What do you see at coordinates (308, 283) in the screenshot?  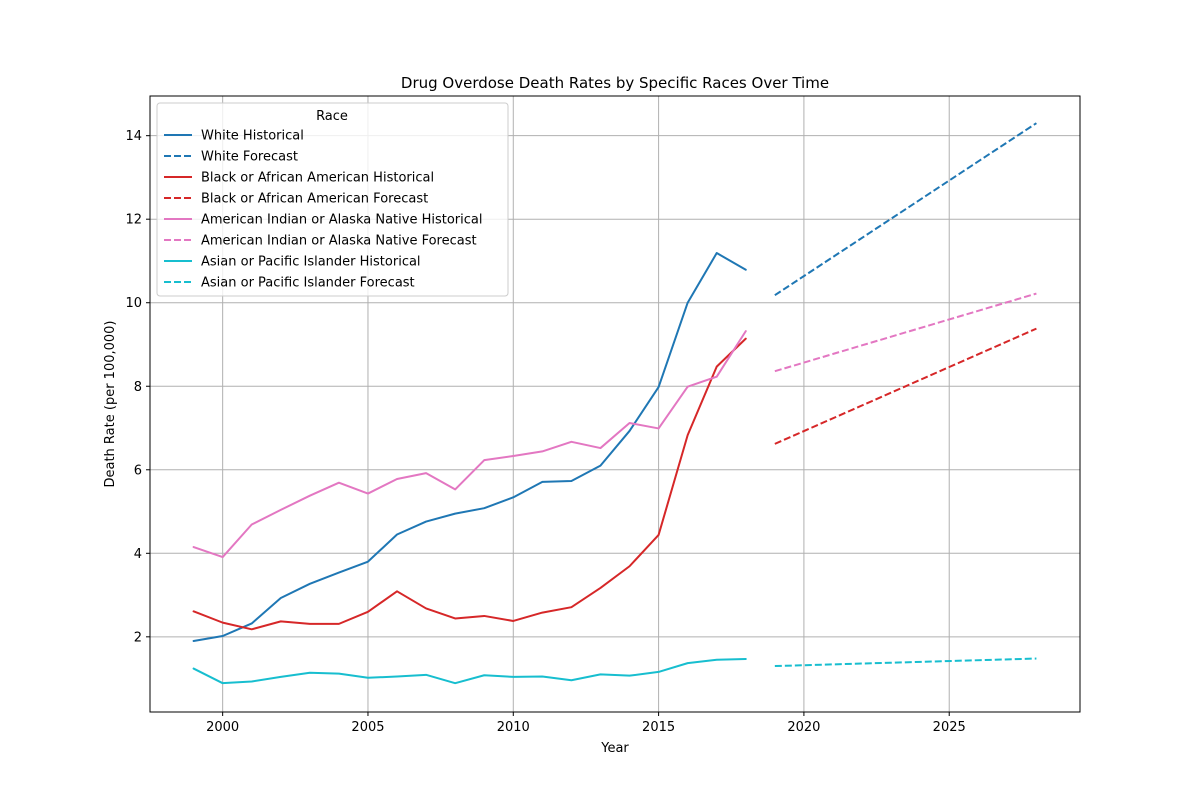 I see `legend-label-asian-or-pacific-islander-forecast: Asian or Pacific Islander Forecast` at bounding box center [308, 283].